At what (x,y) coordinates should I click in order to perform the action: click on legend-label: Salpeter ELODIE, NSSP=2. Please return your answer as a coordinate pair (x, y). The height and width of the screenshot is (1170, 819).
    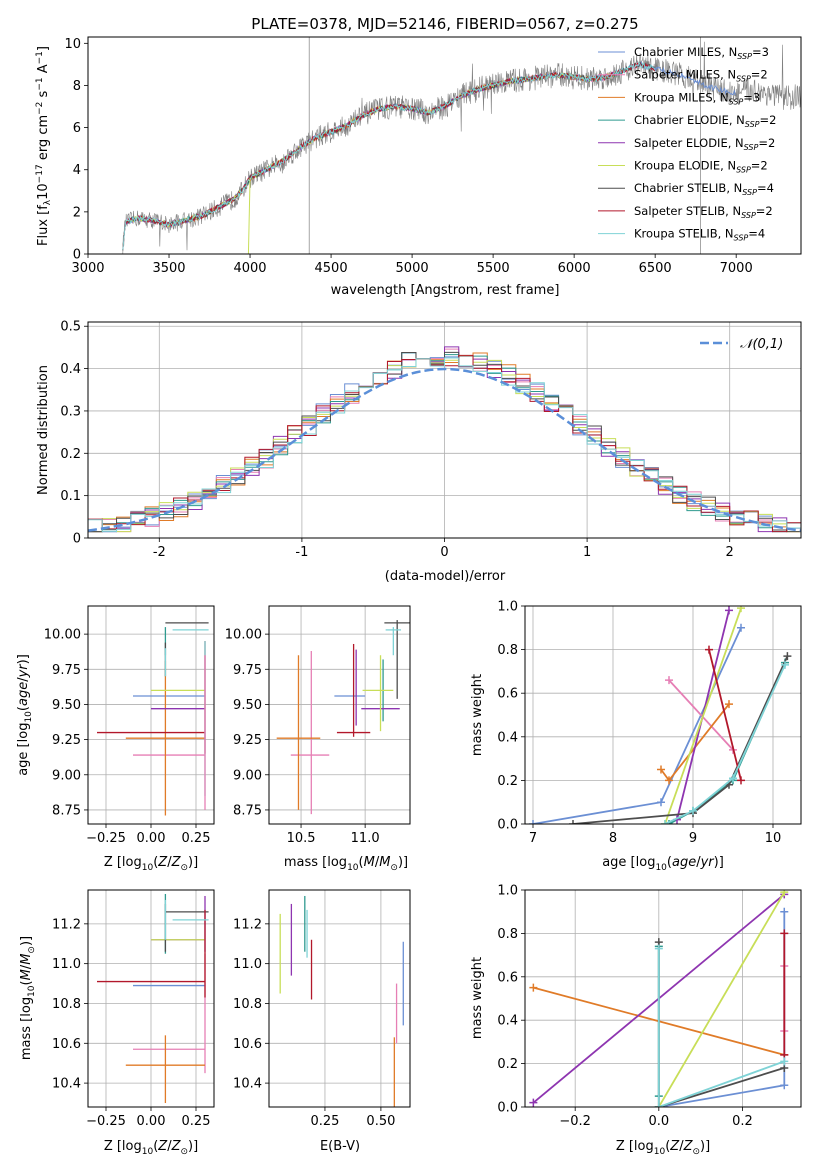
    Looking at the image, I should click on (704, 144).